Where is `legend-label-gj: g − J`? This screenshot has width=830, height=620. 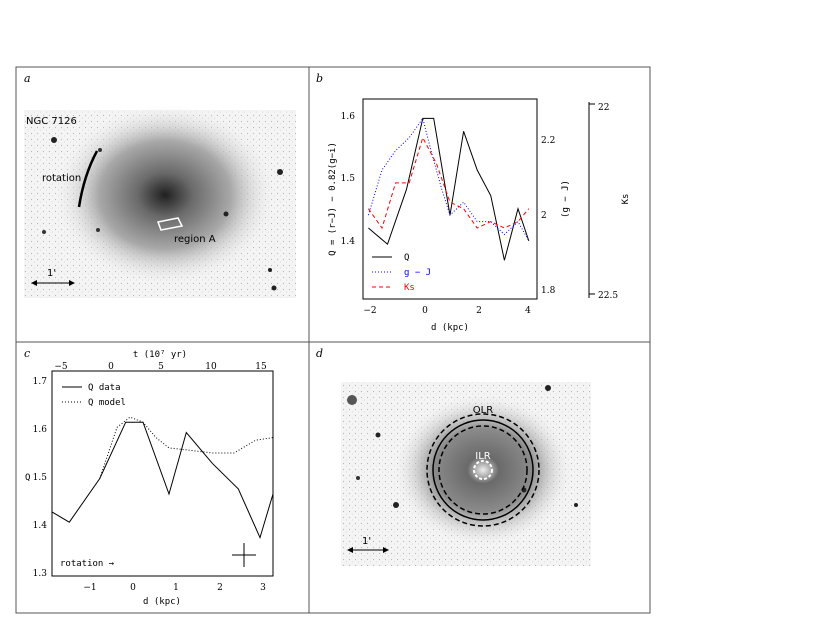
legend-label-gj: g − J is located at coordinates (417, 273).